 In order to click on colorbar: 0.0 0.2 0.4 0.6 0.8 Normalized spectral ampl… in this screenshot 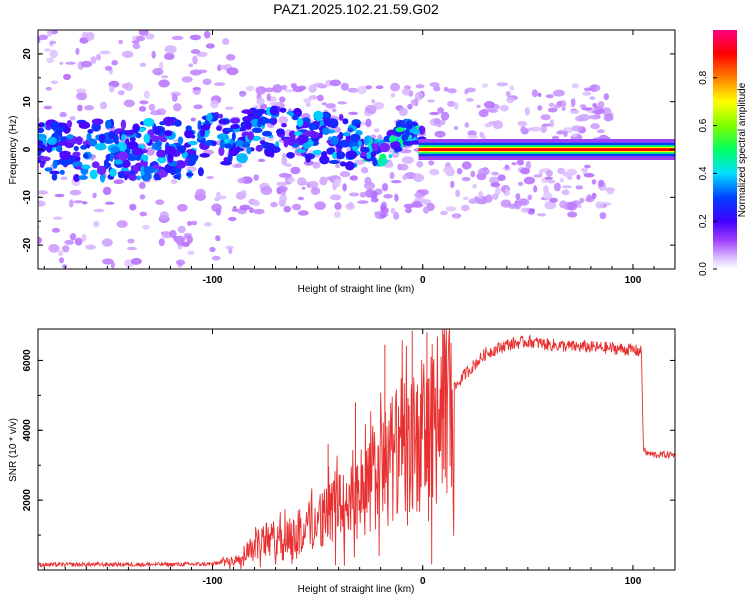, I will do `click(723, 153)`.